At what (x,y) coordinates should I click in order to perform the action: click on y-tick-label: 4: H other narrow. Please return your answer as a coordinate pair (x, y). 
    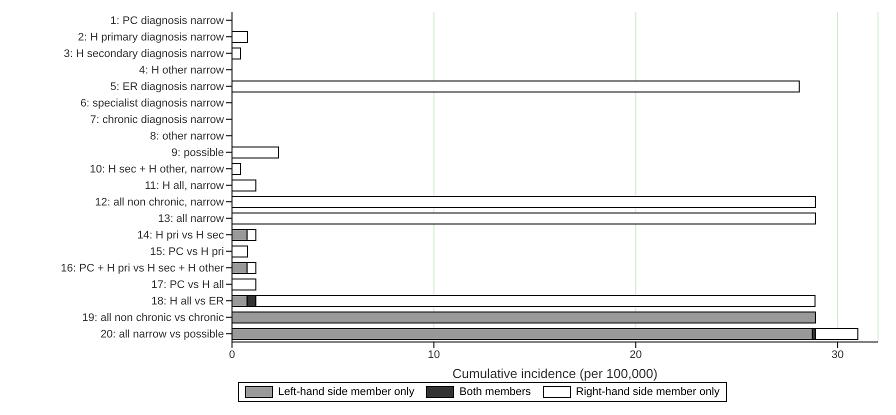
    Looking at the image, I should click on (181, 70).